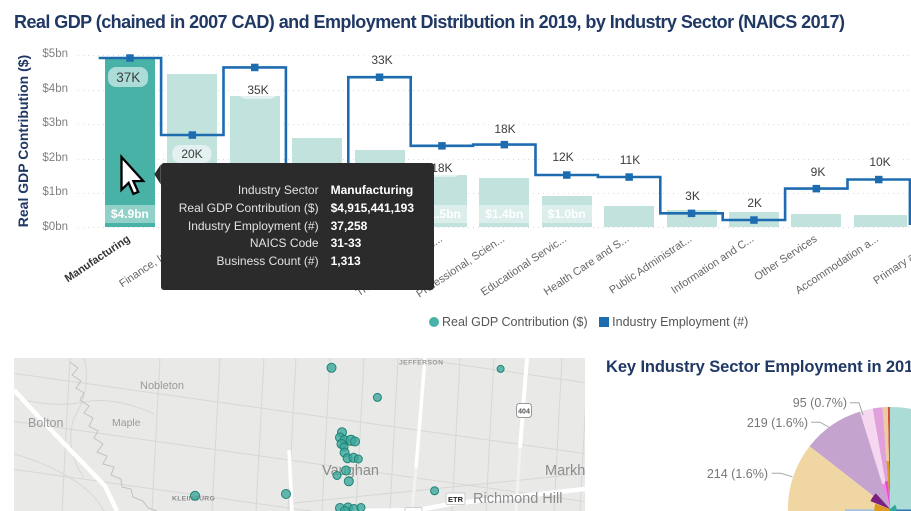 The width and height of the screenshot is (911, 511). Describe the element at coordinates (162, 386) in the screenshot. I see `svg-text: Nobleton` at that location.